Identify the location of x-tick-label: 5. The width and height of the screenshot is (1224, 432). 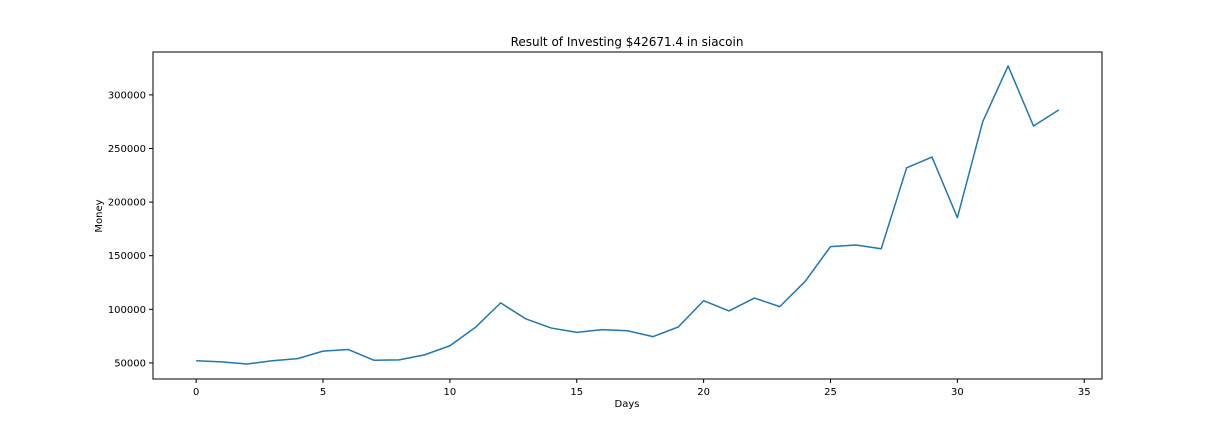
(323, 392).